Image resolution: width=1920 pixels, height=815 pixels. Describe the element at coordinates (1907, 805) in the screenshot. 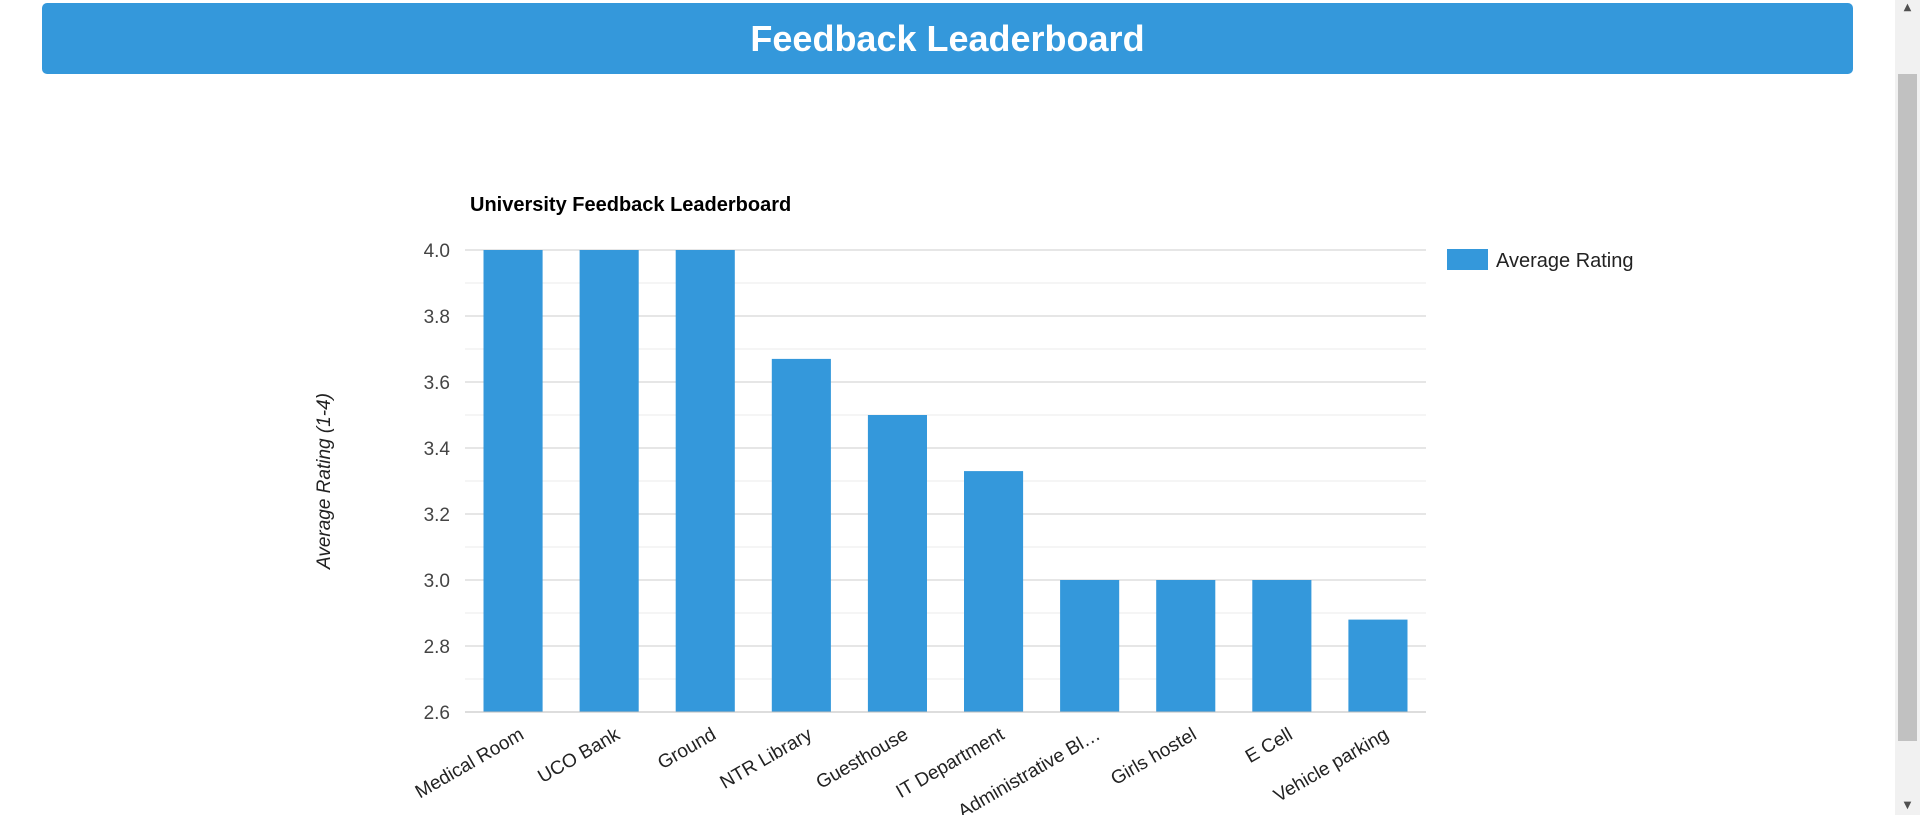

I see `scroll-down-arrow-icon: ▼` at that location.